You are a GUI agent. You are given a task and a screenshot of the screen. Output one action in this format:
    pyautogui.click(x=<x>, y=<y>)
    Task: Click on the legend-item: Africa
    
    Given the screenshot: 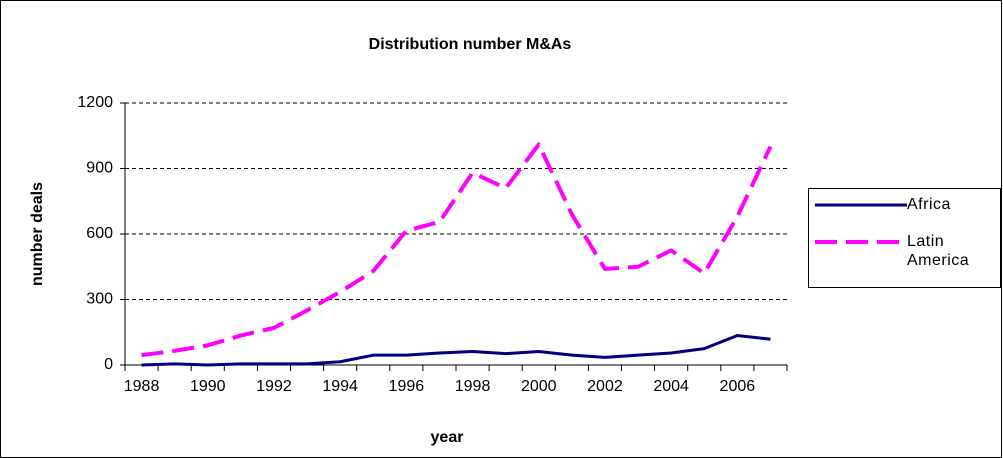 What is the action you would take?
    pyautogui.click(x=901, y=205)
    